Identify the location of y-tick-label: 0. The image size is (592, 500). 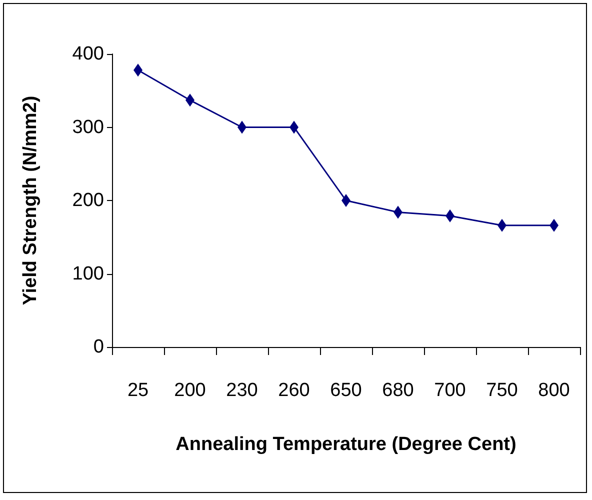
(98, 347).